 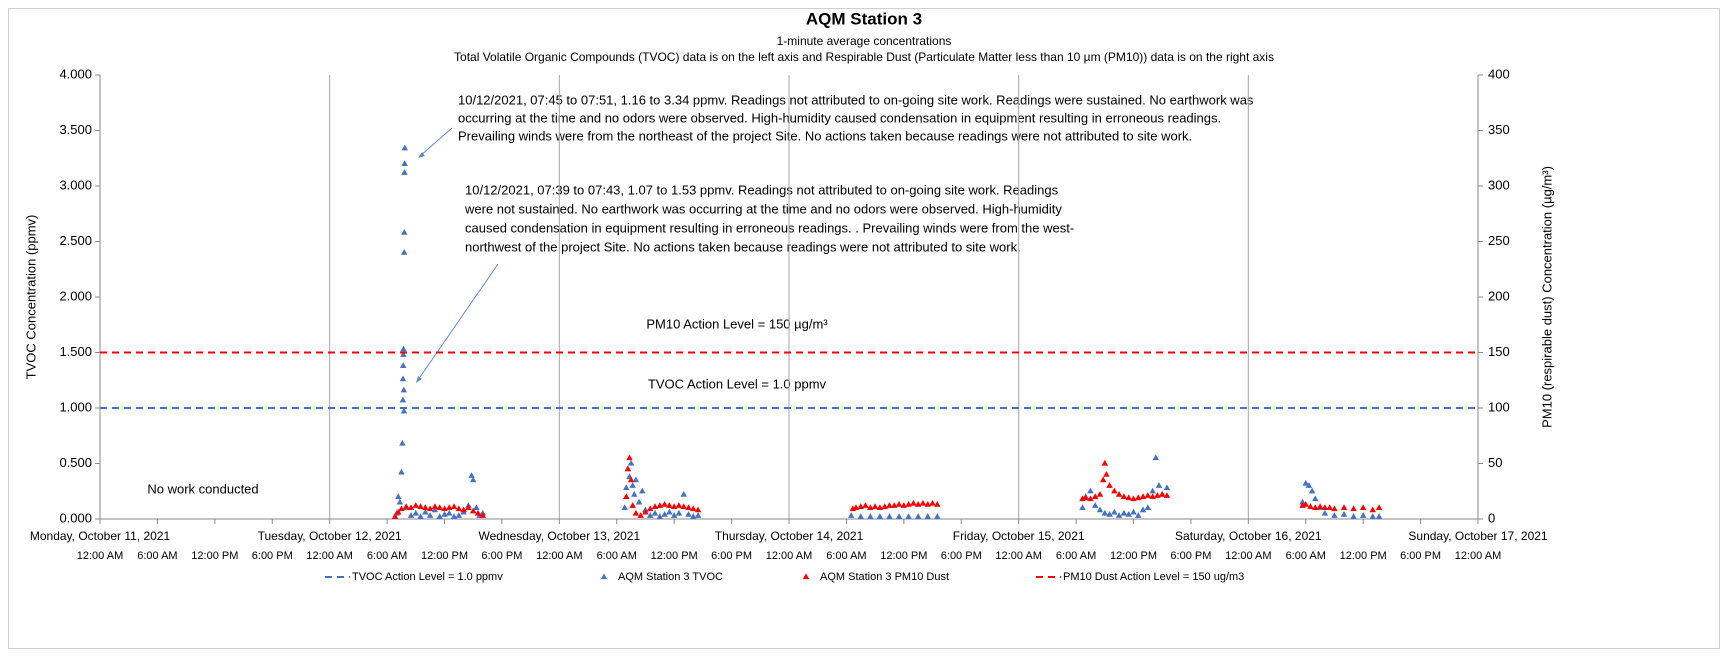 What do you see at coordinates (436, 142) in the screenshot?
I see `callout-arrow` at bounding box center [436, 142].